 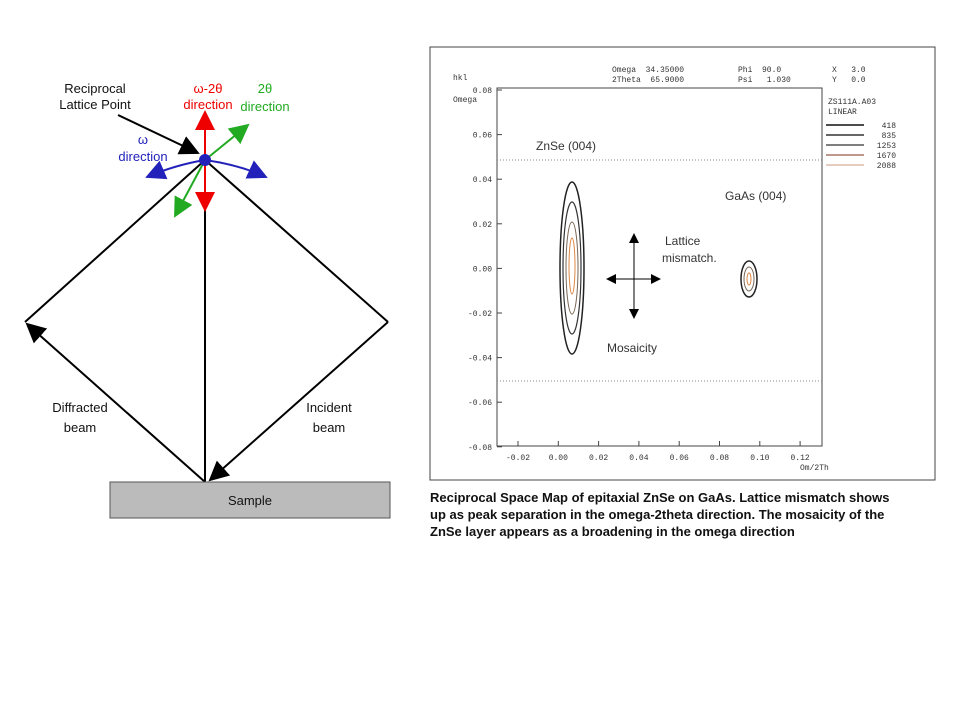 What do you see at coordinates (208, 88) in the screenshot?
I see `label: ω-2θ` at bounding box center [208, 88].